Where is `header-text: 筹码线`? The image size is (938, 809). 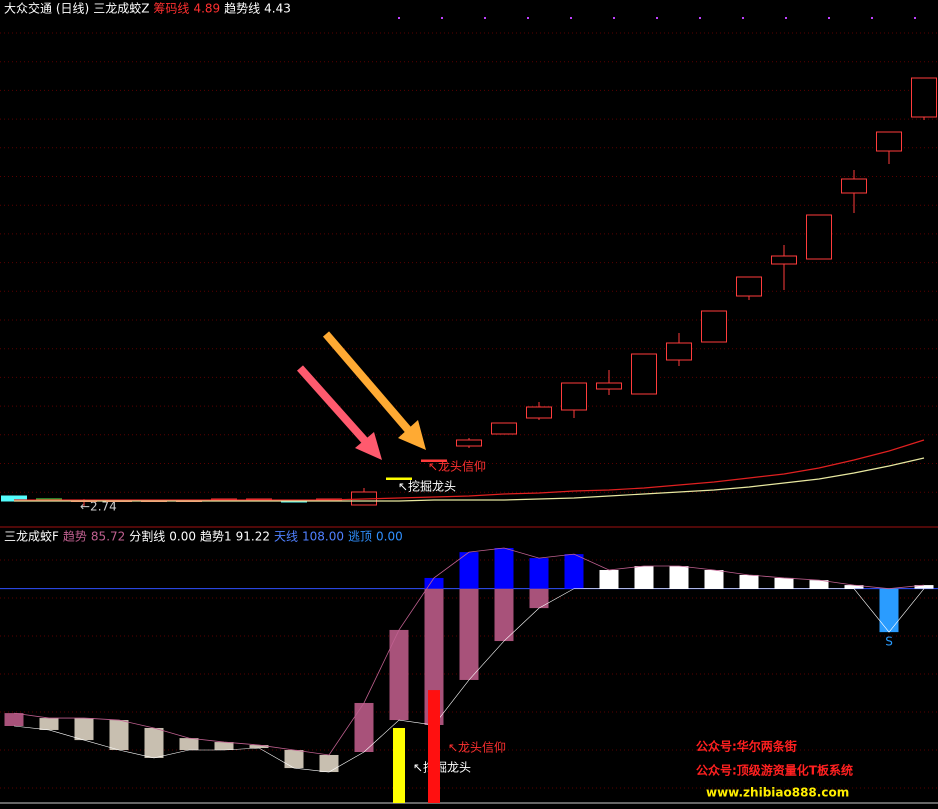
header-text: 筹码线 is located at coordinates (171, 9).